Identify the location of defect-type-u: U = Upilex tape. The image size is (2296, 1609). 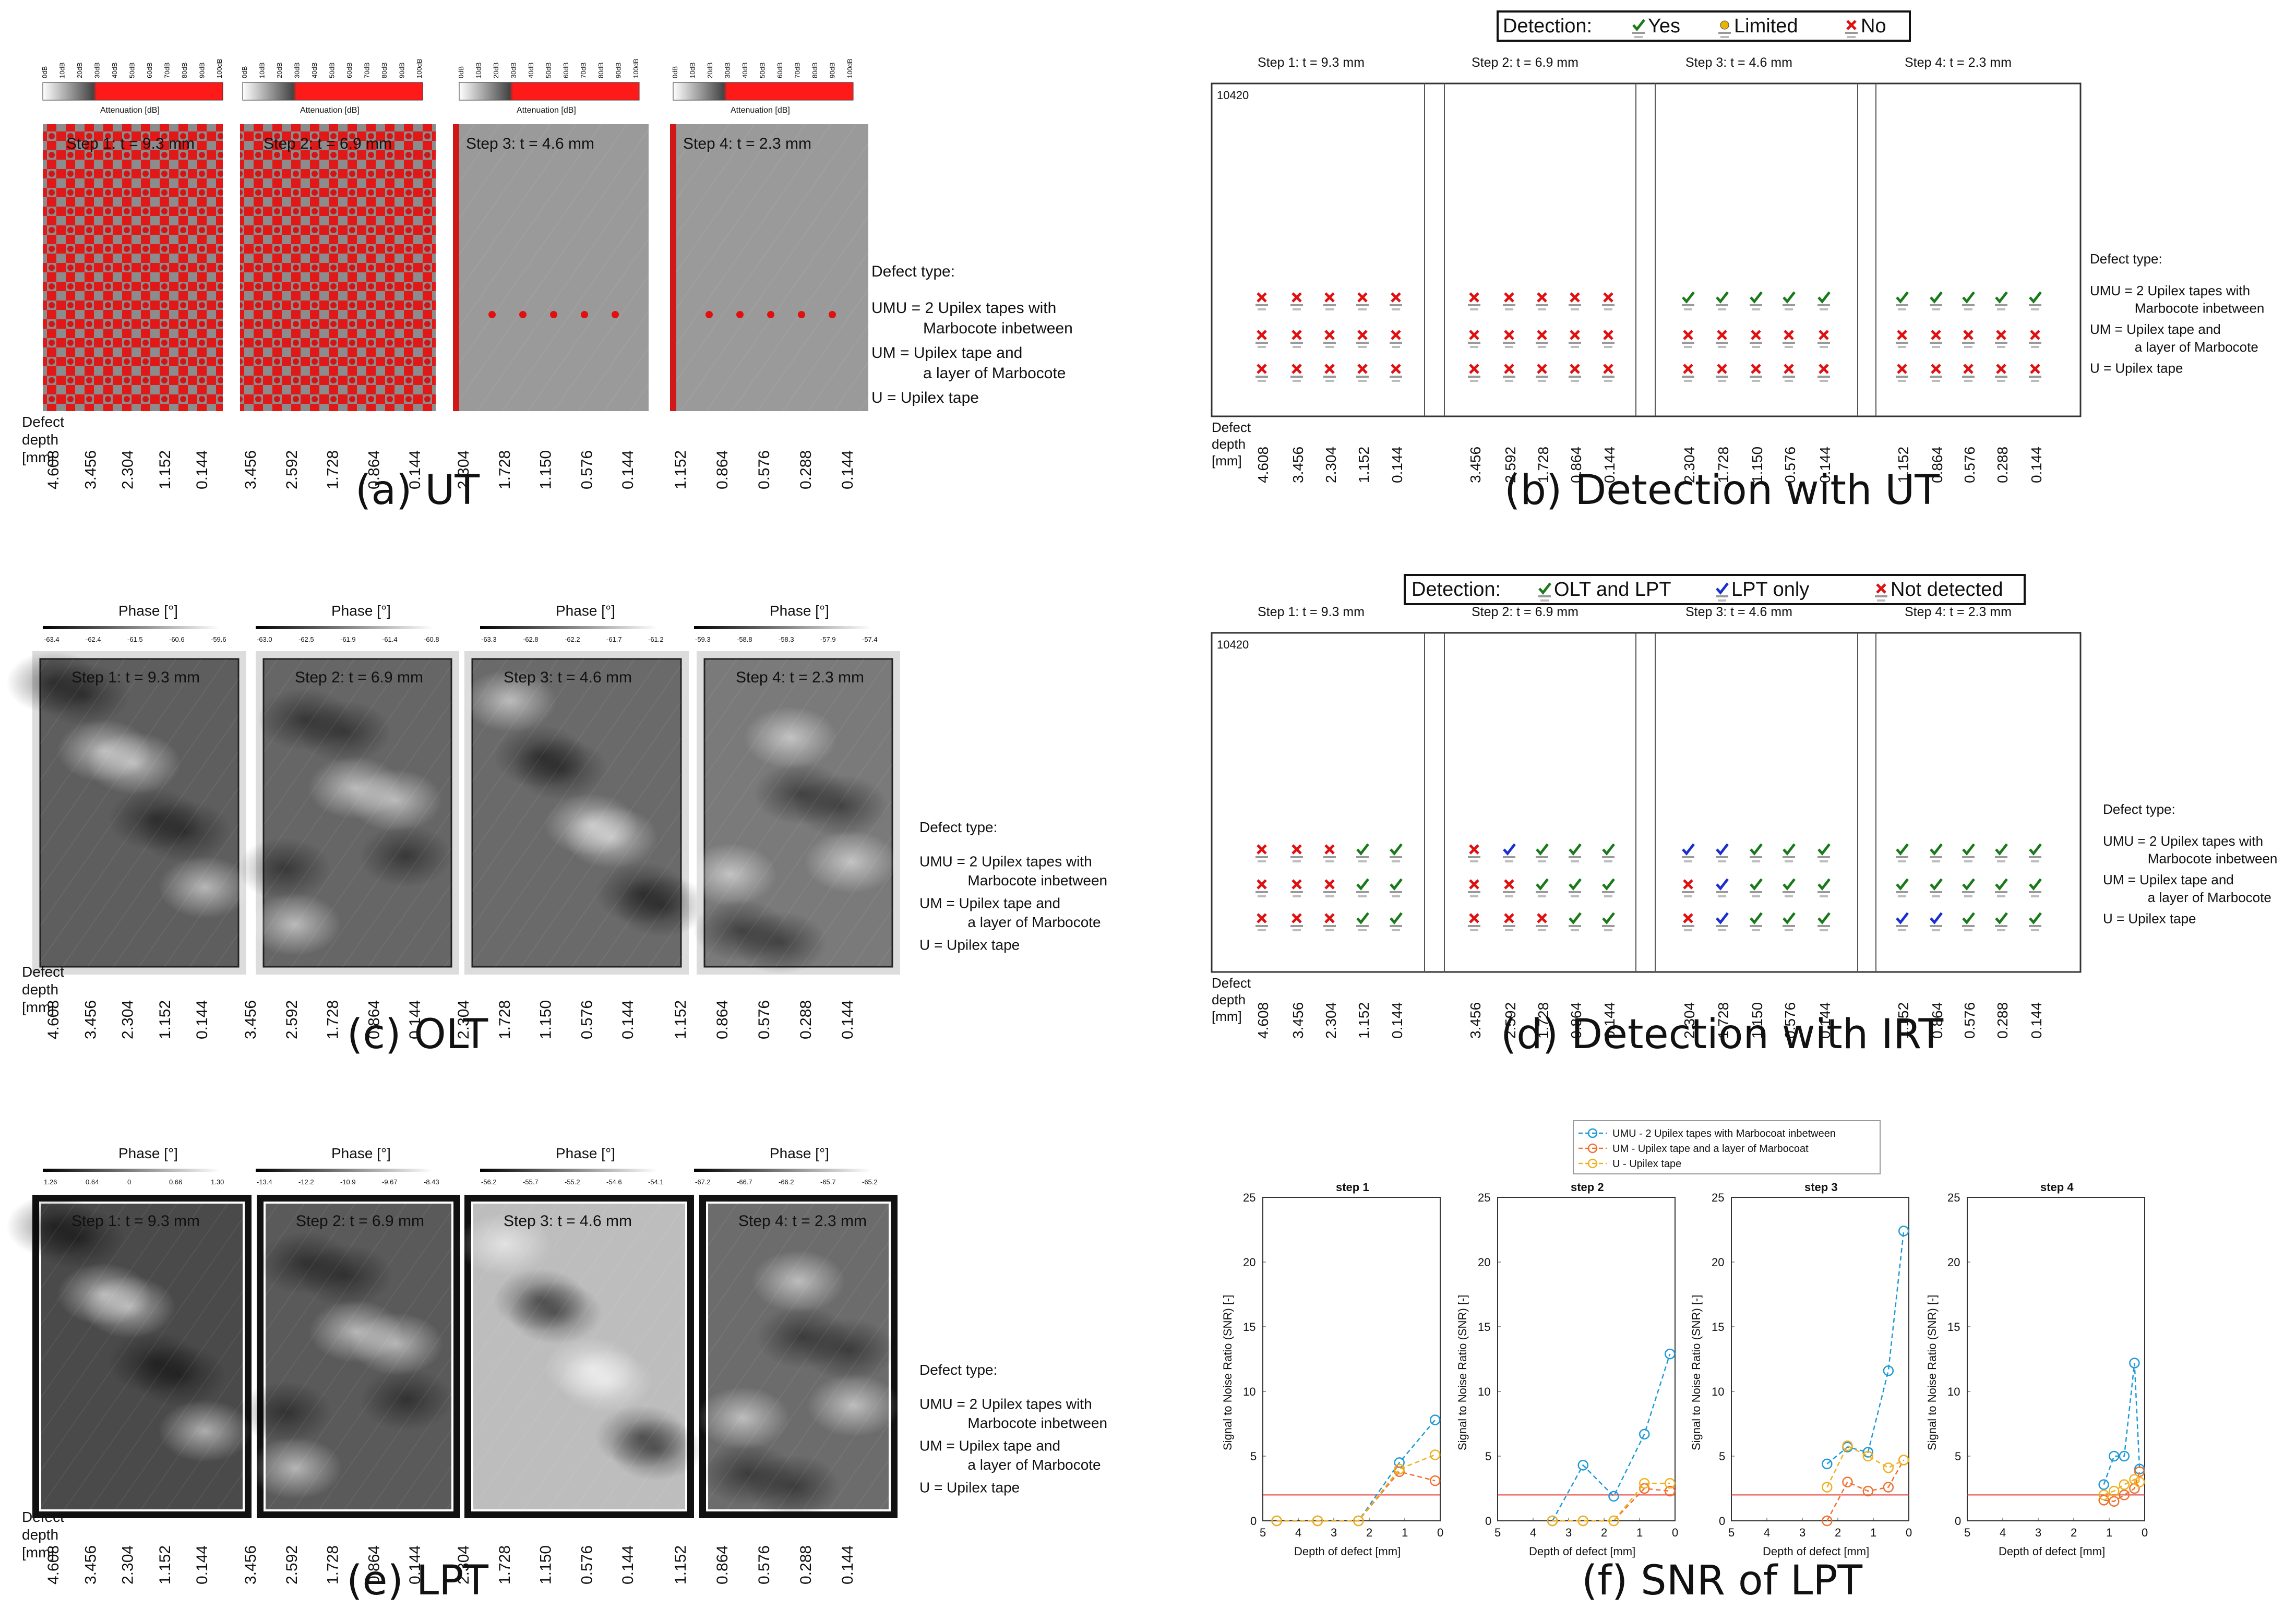
(925, 397).